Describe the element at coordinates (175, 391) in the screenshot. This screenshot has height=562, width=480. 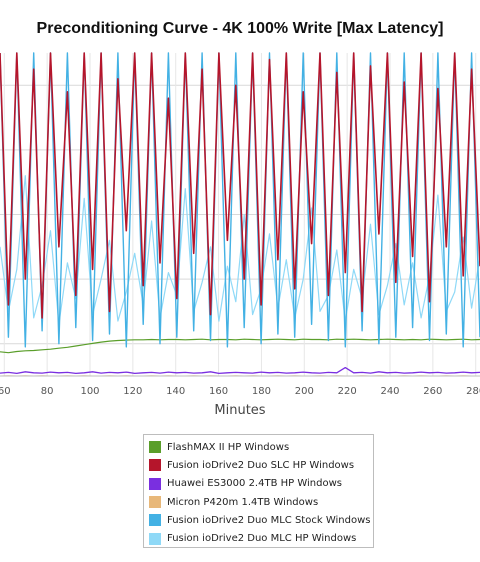
I see `x-tick-label: 140` at that location.